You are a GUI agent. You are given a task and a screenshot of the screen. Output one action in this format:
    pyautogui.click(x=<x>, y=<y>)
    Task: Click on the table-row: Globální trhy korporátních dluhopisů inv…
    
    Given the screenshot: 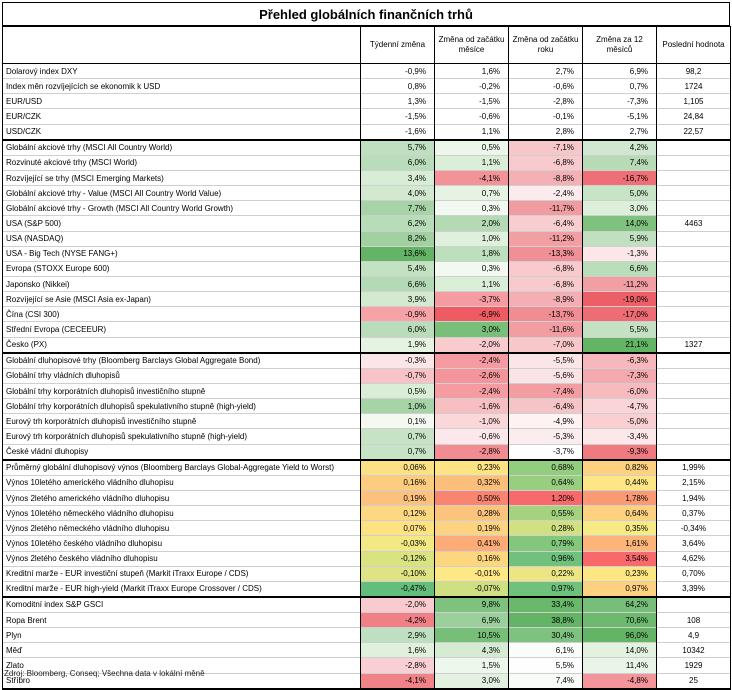 What is the action you would take?
    pyautogui.click(x=366, y=390)
    